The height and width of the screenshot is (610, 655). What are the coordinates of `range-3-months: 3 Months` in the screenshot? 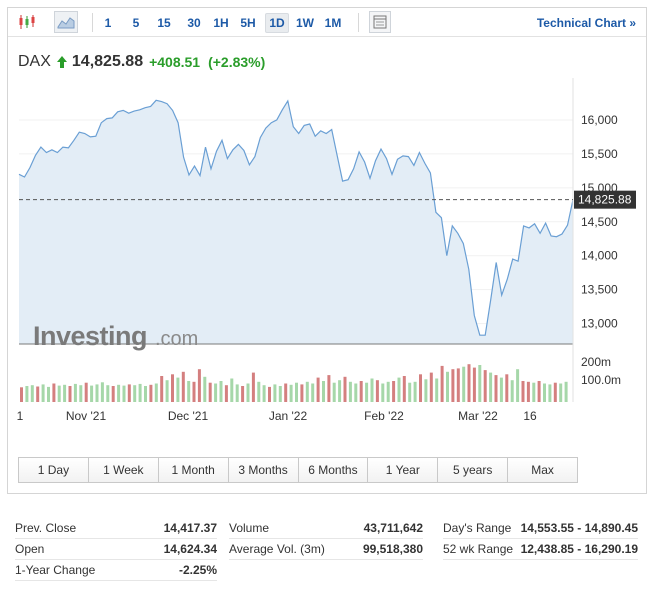 It's located at (263, 470).